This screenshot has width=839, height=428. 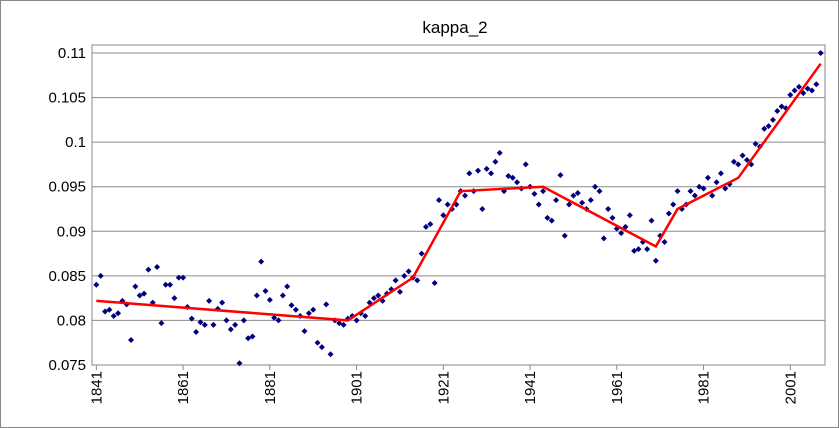 I want to click on x-tick-label: 1861, so click(x=183, y=387).